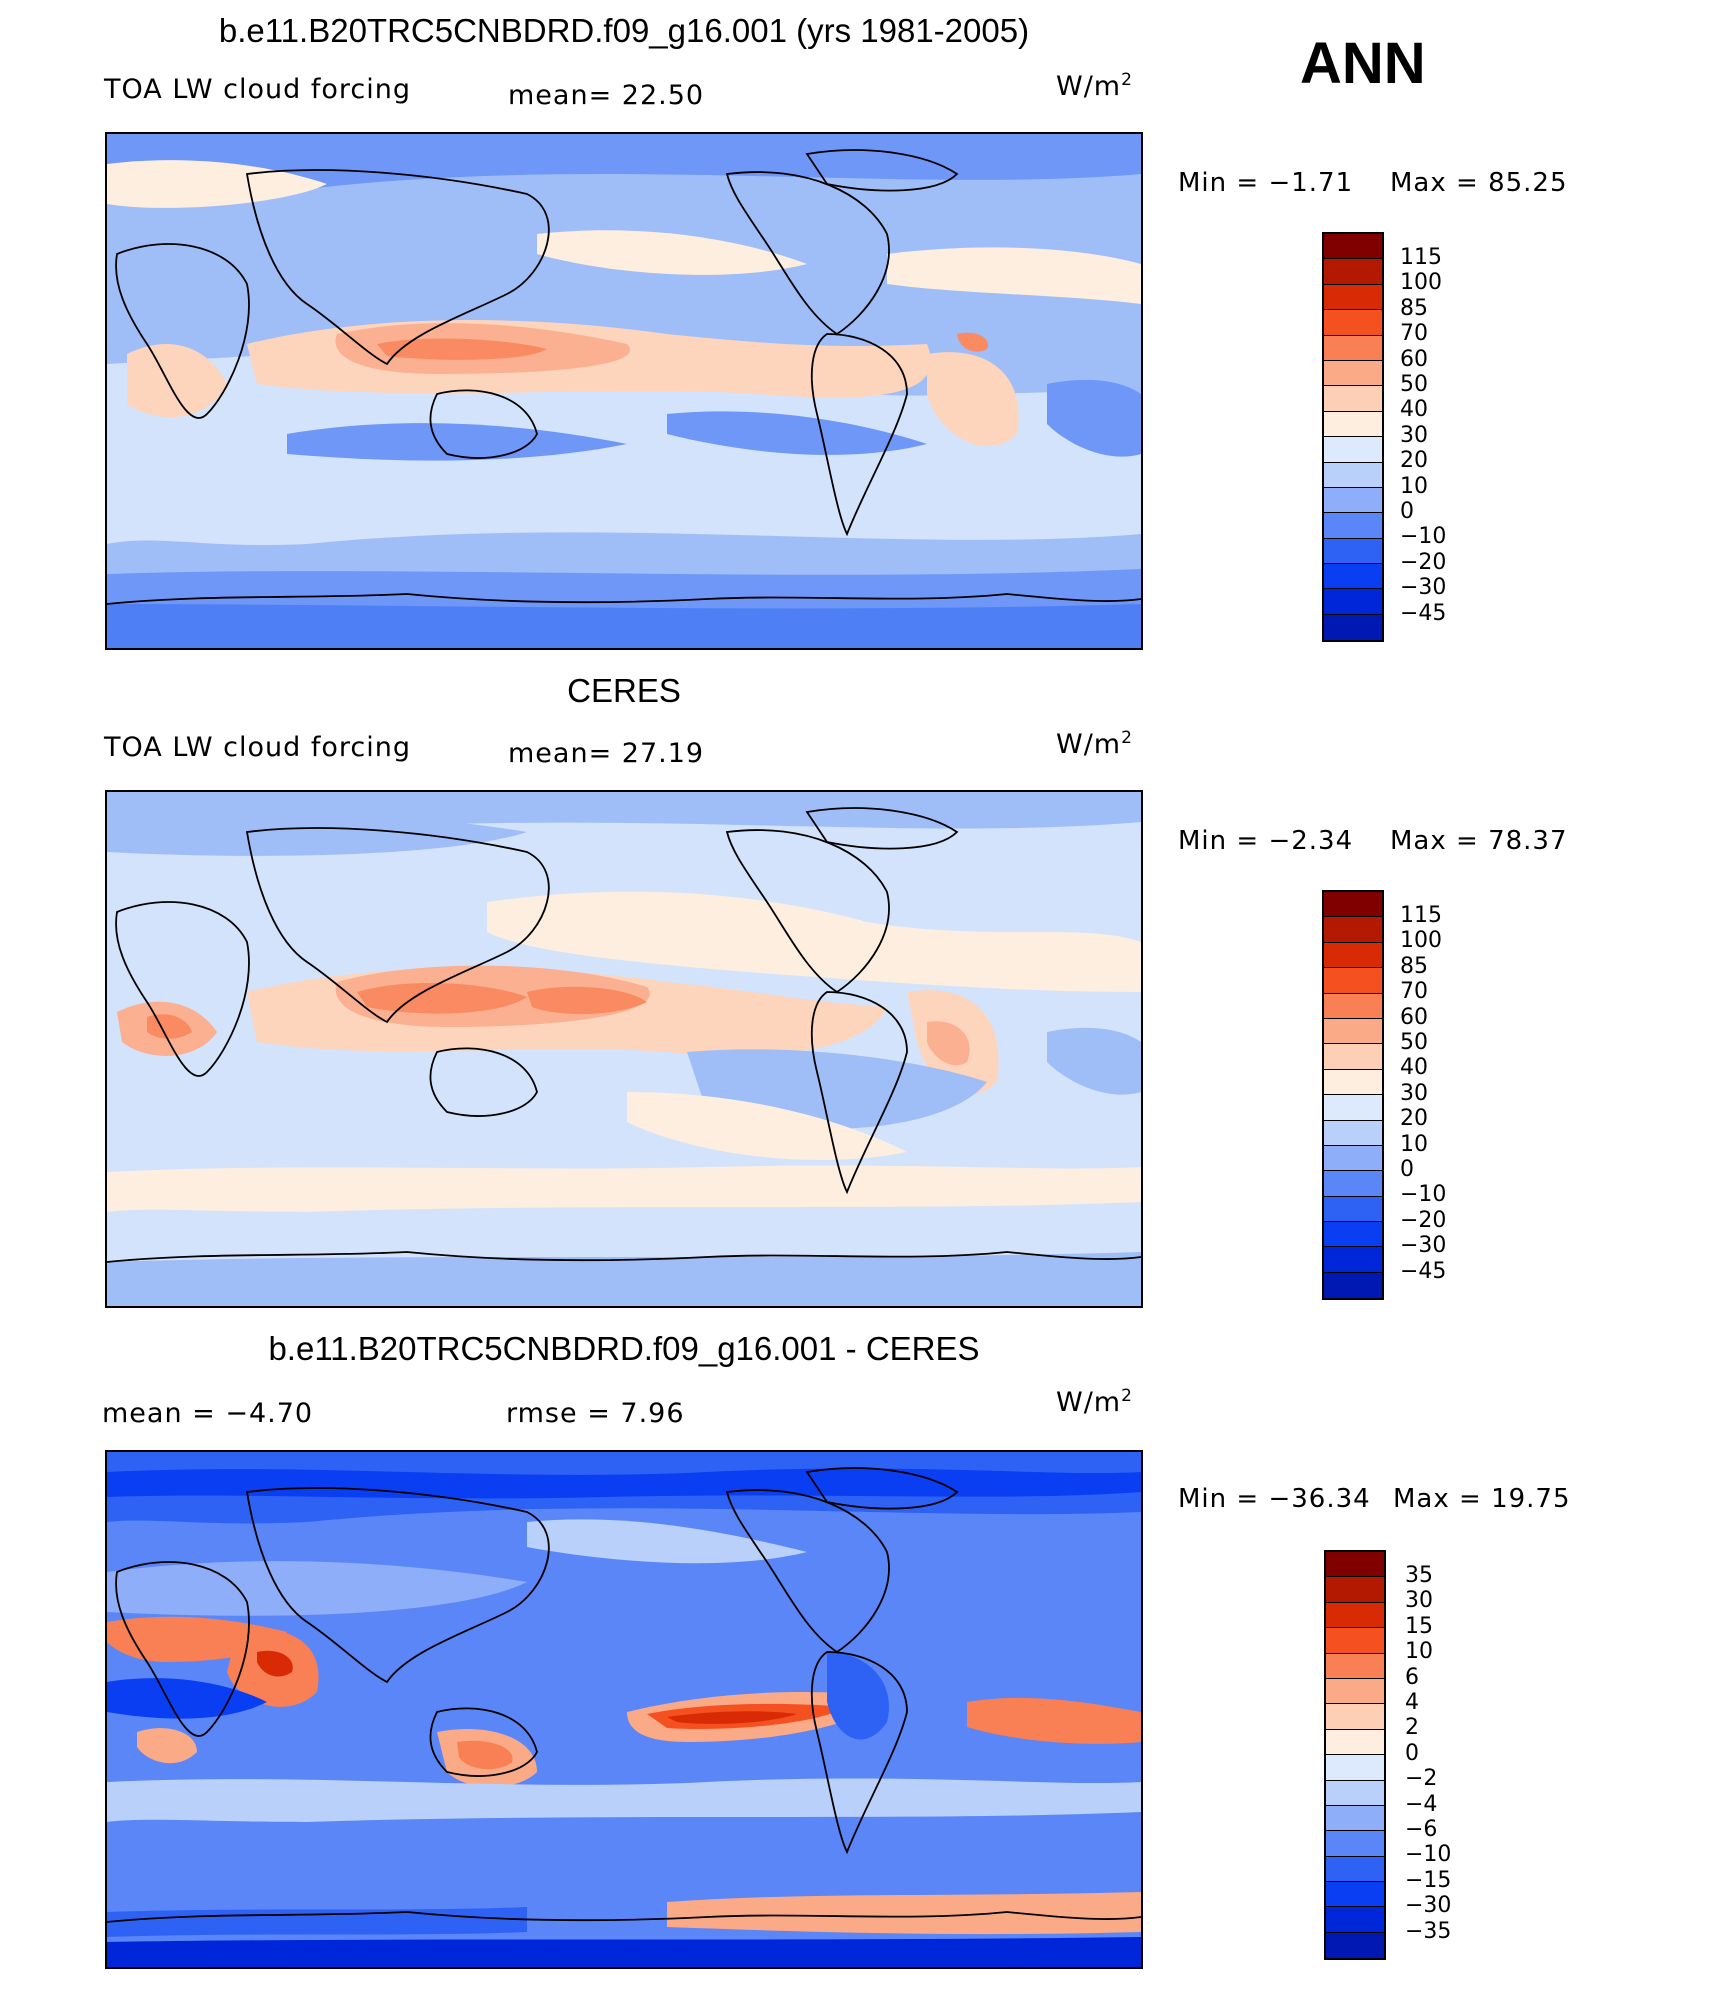 The image size is (1710, 1991). Describe the element at coordinates (1428, 1931) in the screenshot. I see `colorbar-tick-label: −35` at that location.